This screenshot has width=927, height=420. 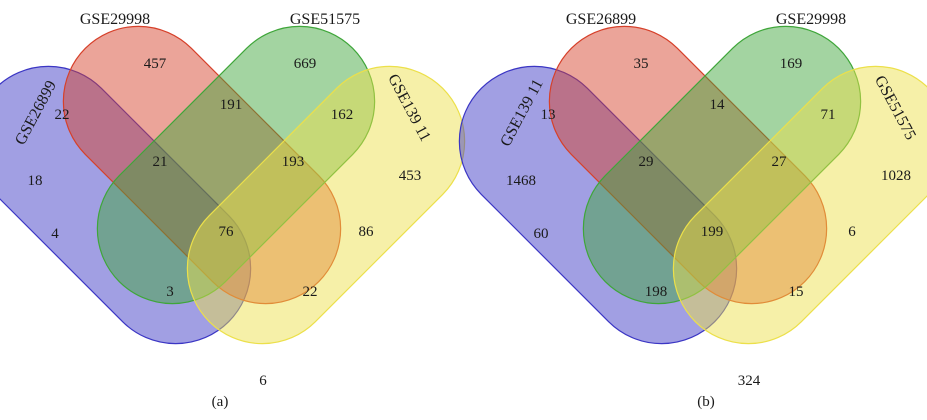 I want to click on region-count-c: 169, so click(x=791, y=64).